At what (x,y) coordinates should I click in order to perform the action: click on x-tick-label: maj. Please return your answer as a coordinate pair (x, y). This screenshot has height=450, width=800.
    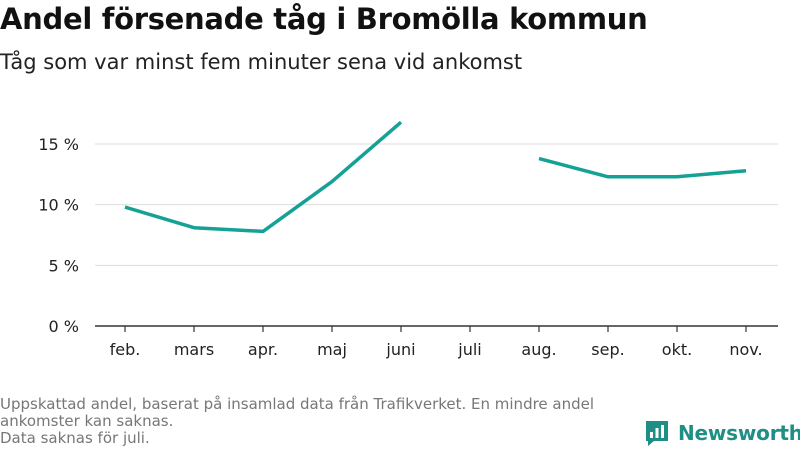
    Looking at the image, I should click on (332, 349).